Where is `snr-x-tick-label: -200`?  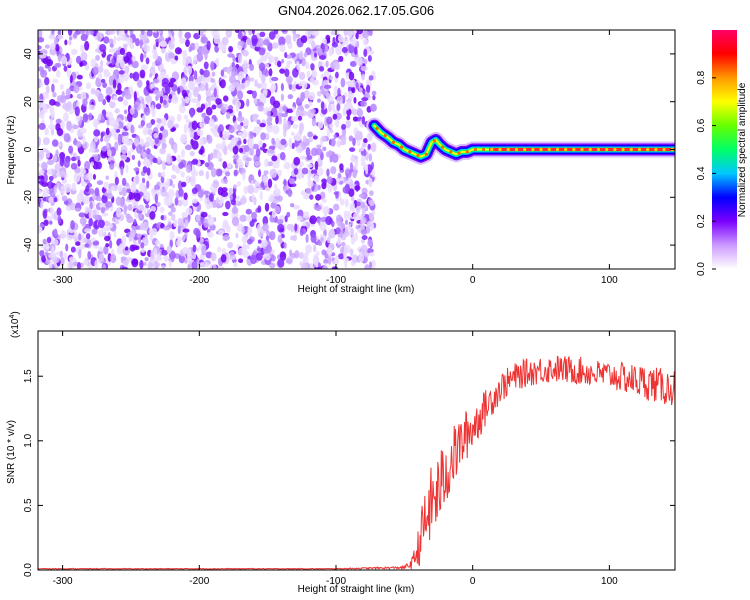 snr-x-tick-label: -200 is located at coordinates (199, 581).